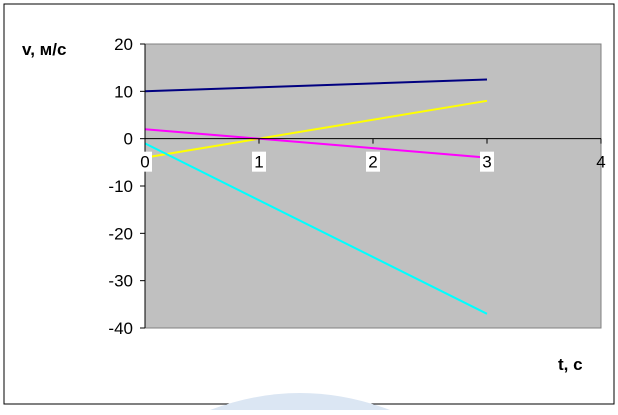 Image resolution: width=618 pixels, height=415 pixels. I want to click on y-tick-label: 0, so click(128, 139).